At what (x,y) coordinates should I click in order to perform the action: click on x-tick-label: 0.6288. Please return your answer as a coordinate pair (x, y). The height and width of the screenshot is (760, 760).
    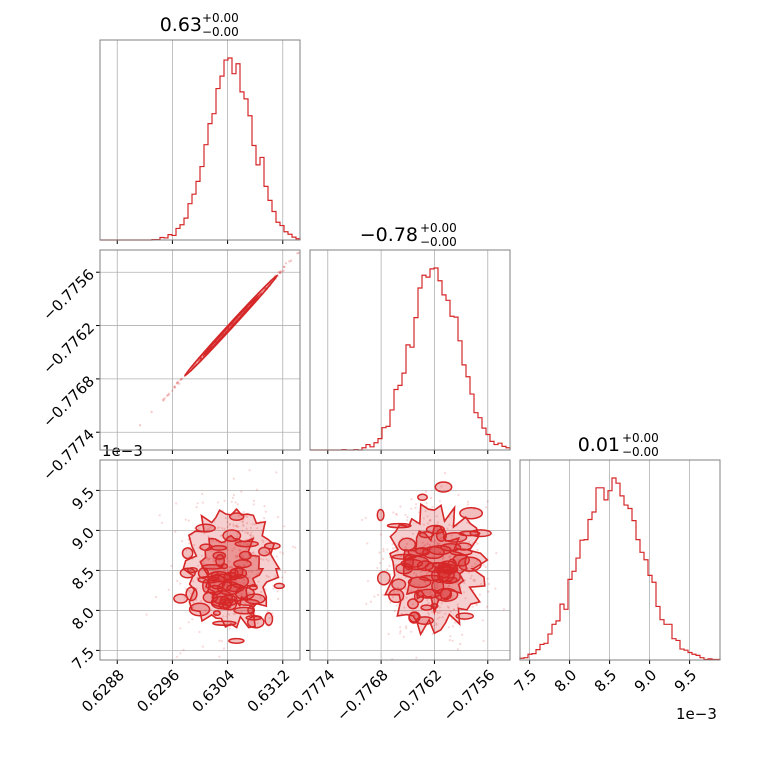
    Looking at the image, I should click on (103, 691).